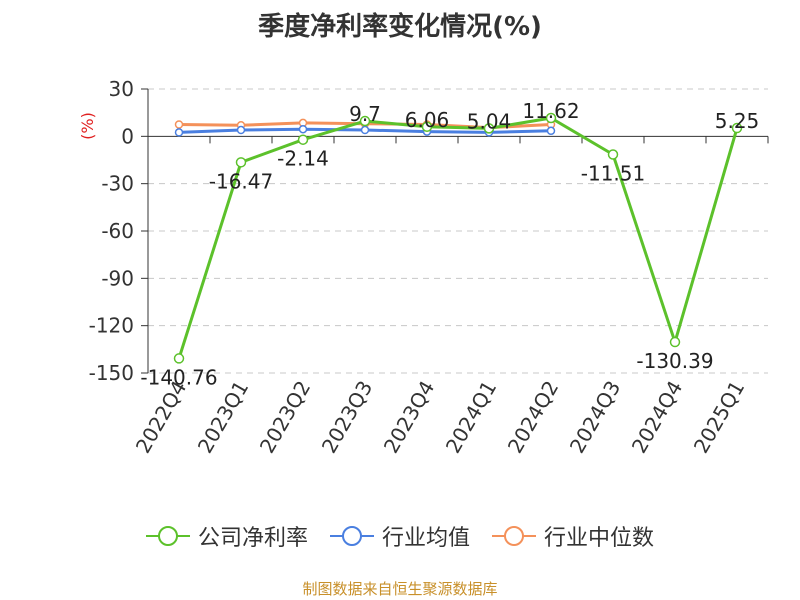  What do you see at coordinates (550, 111) in the screenshot?
I see `data-label: 11.62` at bounding box center [550, 111].